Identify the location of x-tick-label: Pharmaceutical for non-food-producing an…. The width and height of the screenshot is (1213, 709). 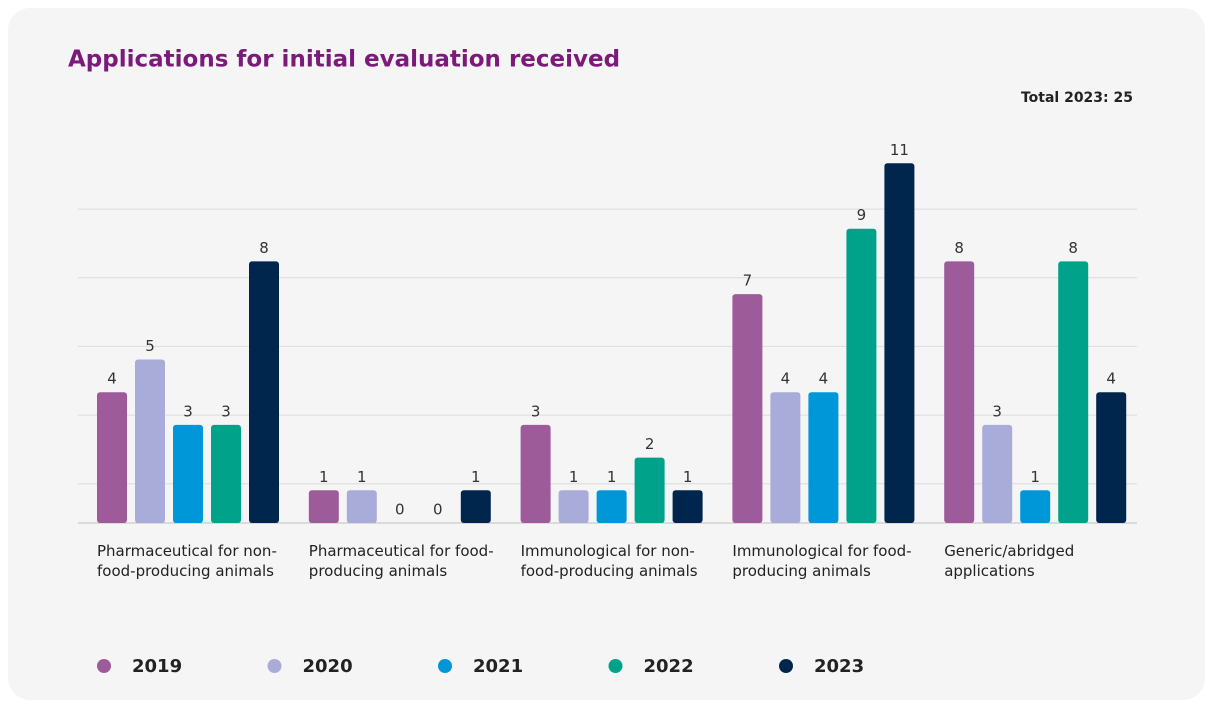
(187, 561).